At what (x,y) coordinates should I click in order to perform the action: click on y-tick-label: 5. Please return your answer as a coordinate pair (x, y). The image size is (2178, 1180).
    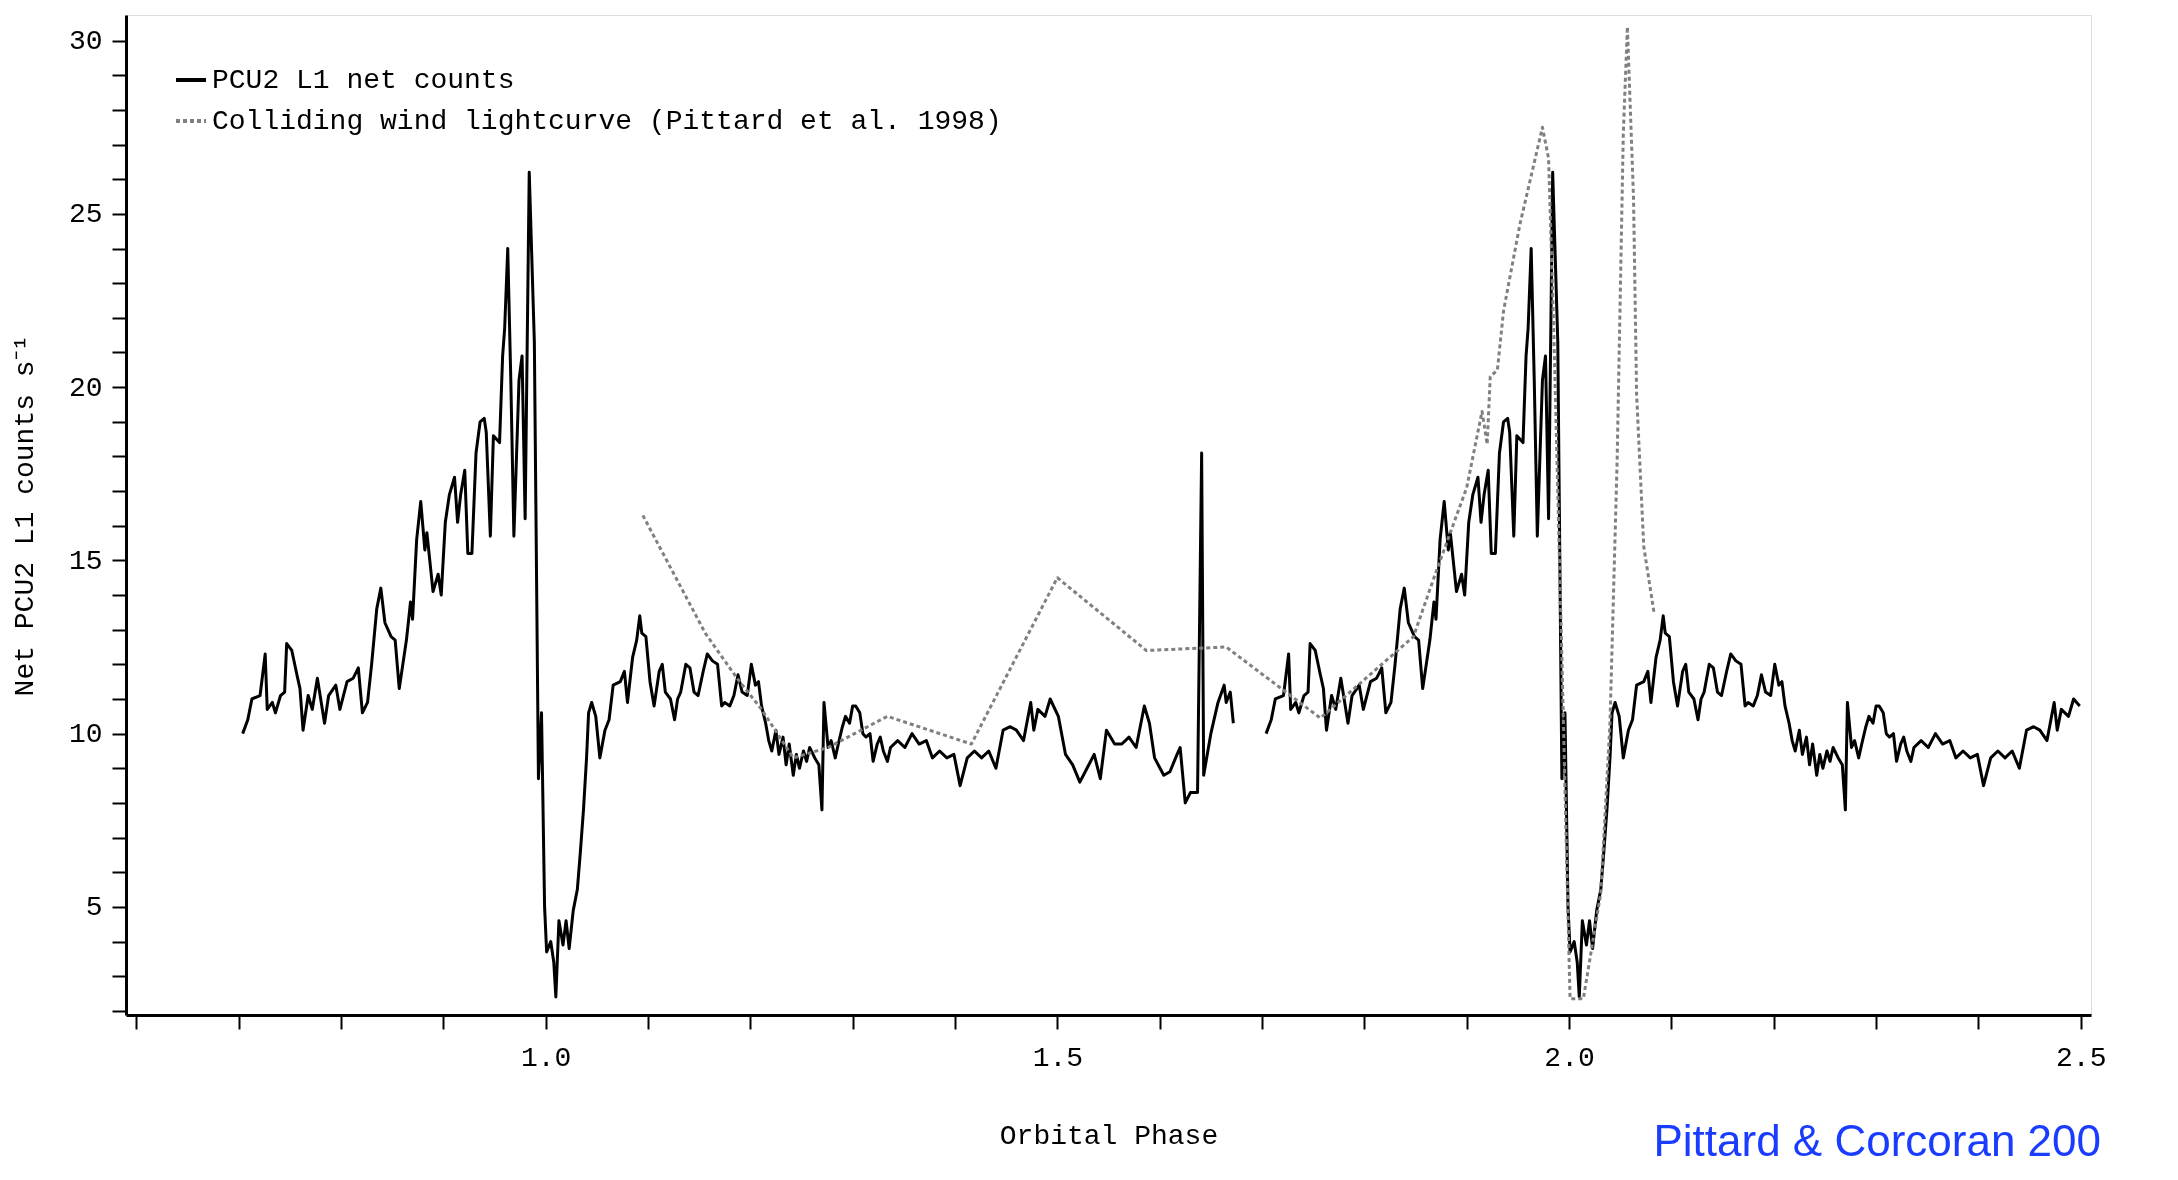
    Looking at the image, I should click on (94, 908).